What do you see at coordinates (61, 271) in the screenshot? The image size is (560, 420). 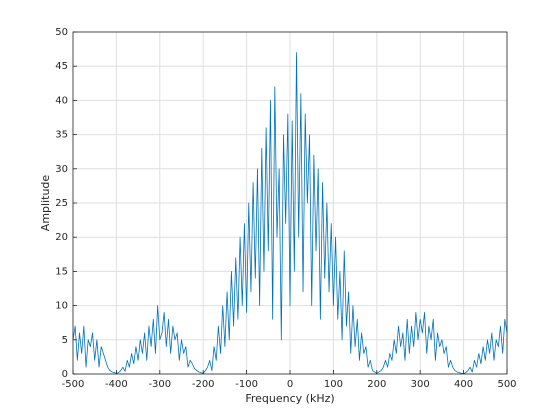 I see `y-tick-label: 15` at bounding box center [61, 271].